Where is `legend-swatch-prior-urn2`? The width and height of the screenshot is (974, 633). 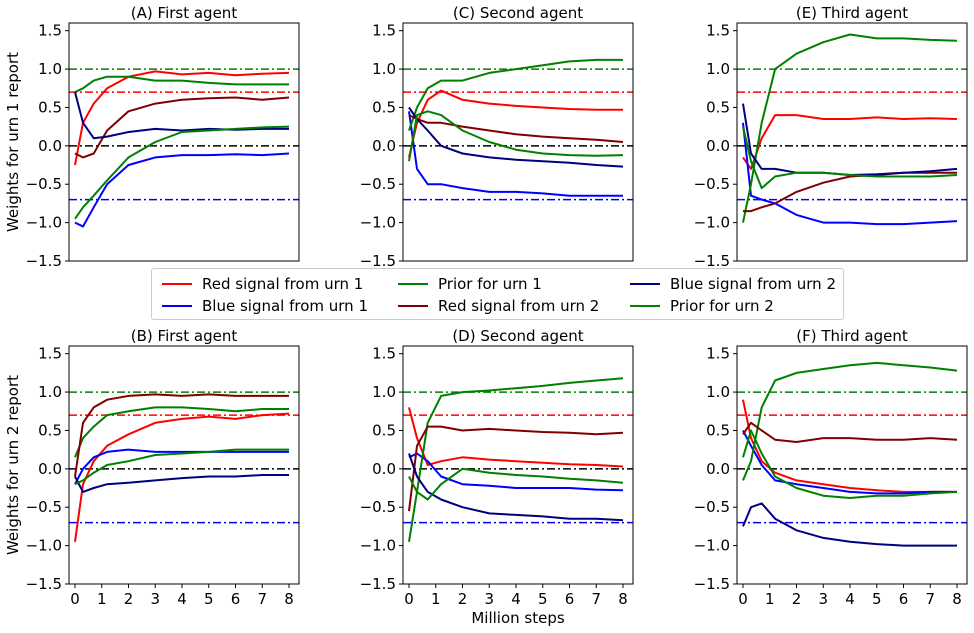 legend-swatch-prior-urn2 is located at coordinates (645, 306).